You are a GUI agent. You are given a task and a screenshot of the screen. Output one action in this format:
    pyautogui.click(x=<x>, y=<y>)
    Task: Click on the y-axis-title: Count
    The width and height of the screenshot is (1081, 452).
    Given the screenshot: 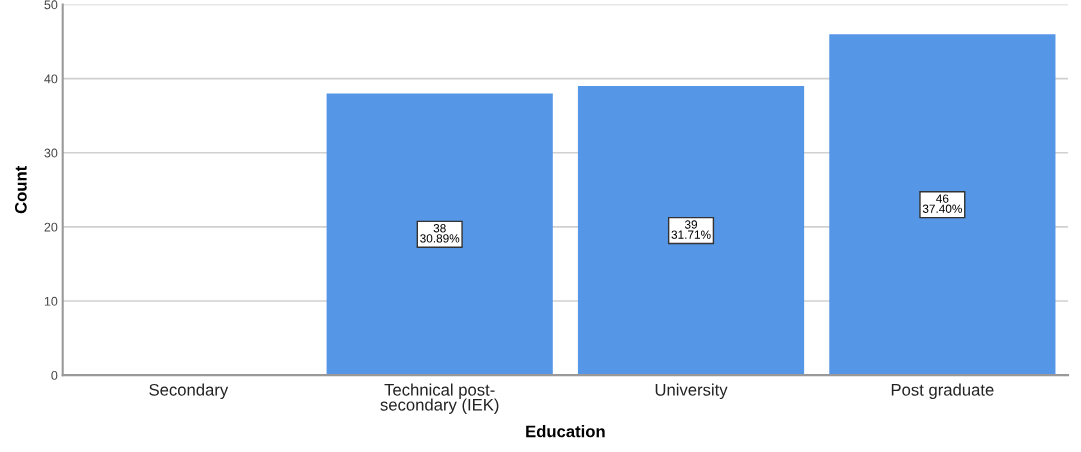 What is the action you would take?
    pyautogui.click(x=20, y=189)
    